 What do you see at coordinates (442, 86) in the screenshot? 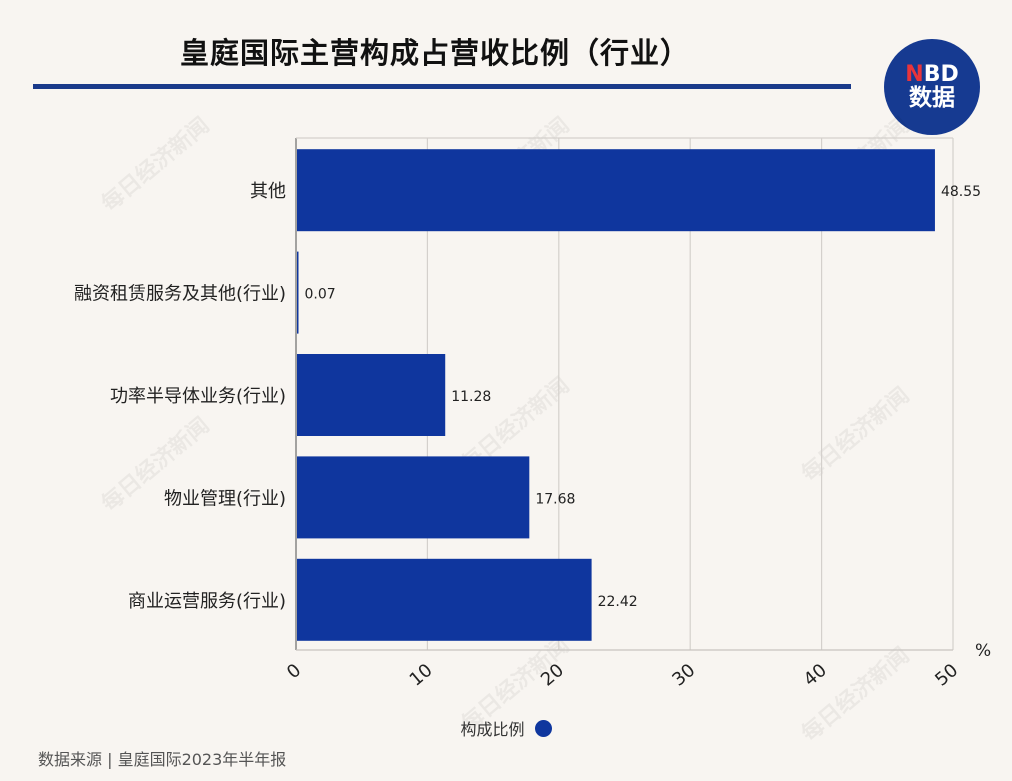
I see `title-underline` at bounding box center [442, 86].